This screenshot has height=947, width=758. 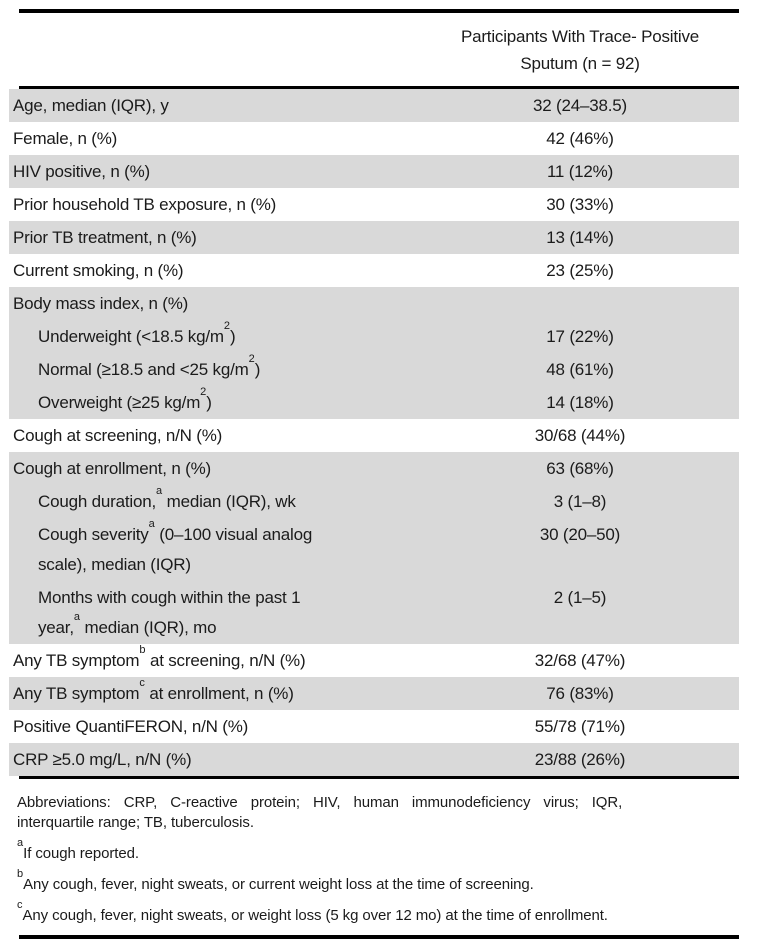 What do you see at coordinates (105, 237) in the screenshot?
I see `row-label: Prior TB treatment, n (%)` at bounding box center [105, 237].